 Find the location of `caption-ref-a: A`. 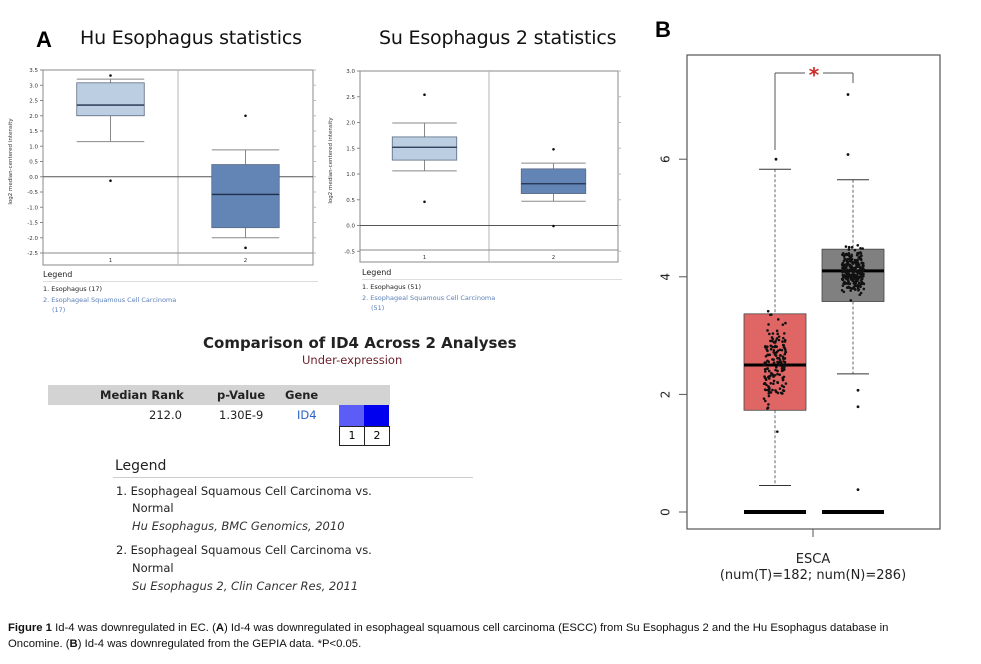

caption-ref-a: A is located at coordinates (220, 628).